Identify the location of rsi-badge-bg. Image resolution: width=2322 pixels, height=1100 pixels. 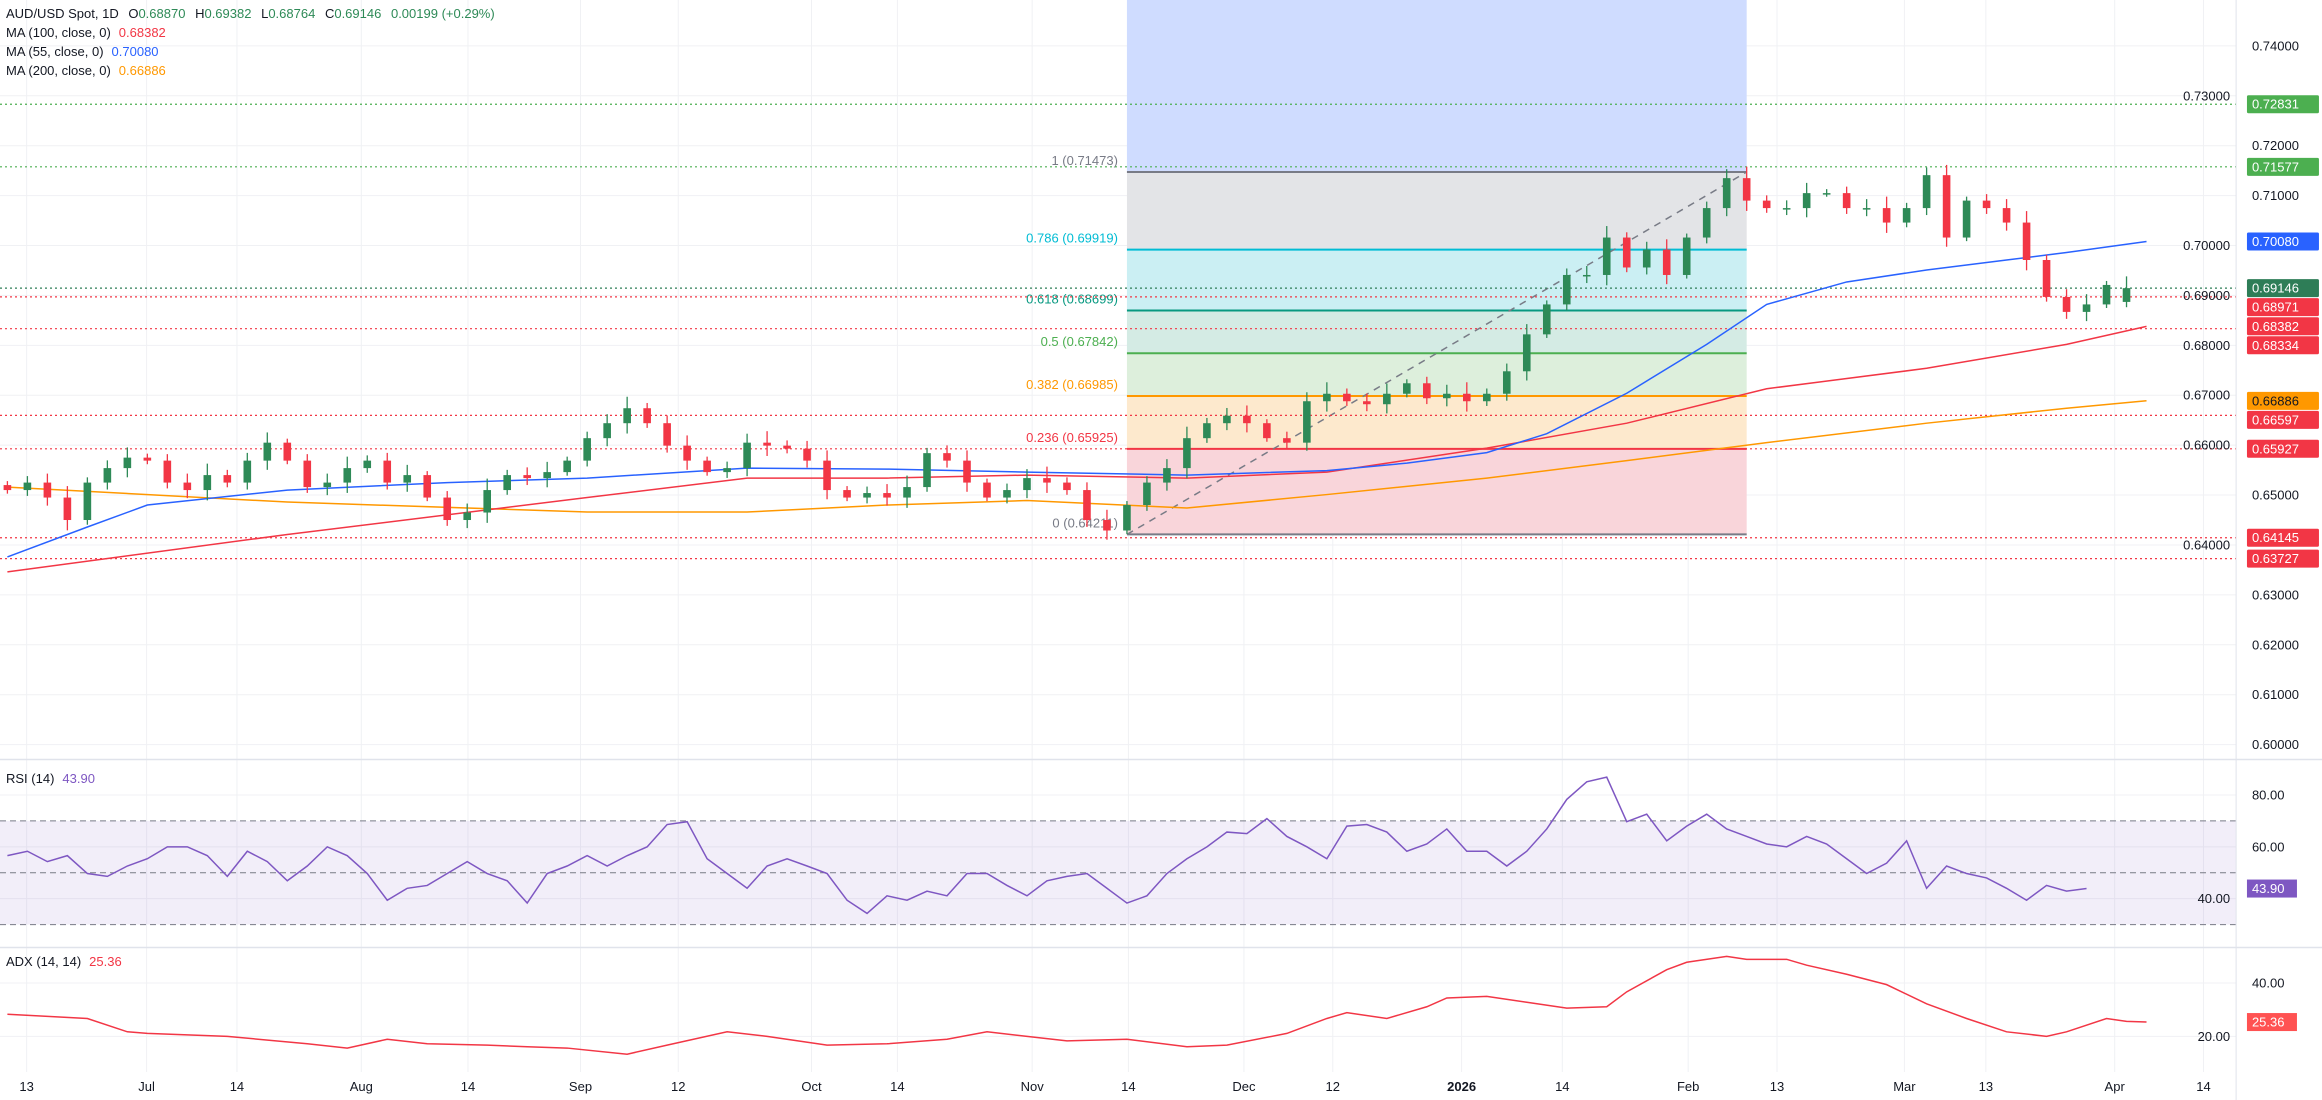
(2271, 888).